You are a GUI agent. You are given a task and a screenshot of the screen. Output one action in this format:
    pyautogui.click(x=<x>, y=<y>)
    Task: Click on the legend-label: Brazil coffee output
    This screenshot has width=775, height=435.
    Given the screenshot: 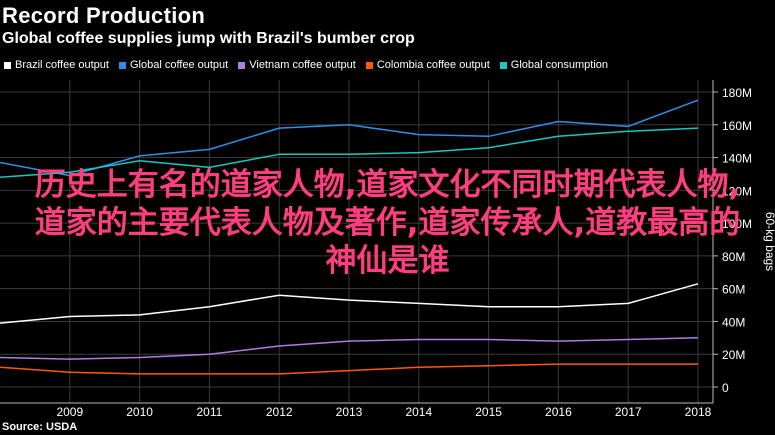 What is the action you would take?
    pyautogui.click(x=62, y=65)
    